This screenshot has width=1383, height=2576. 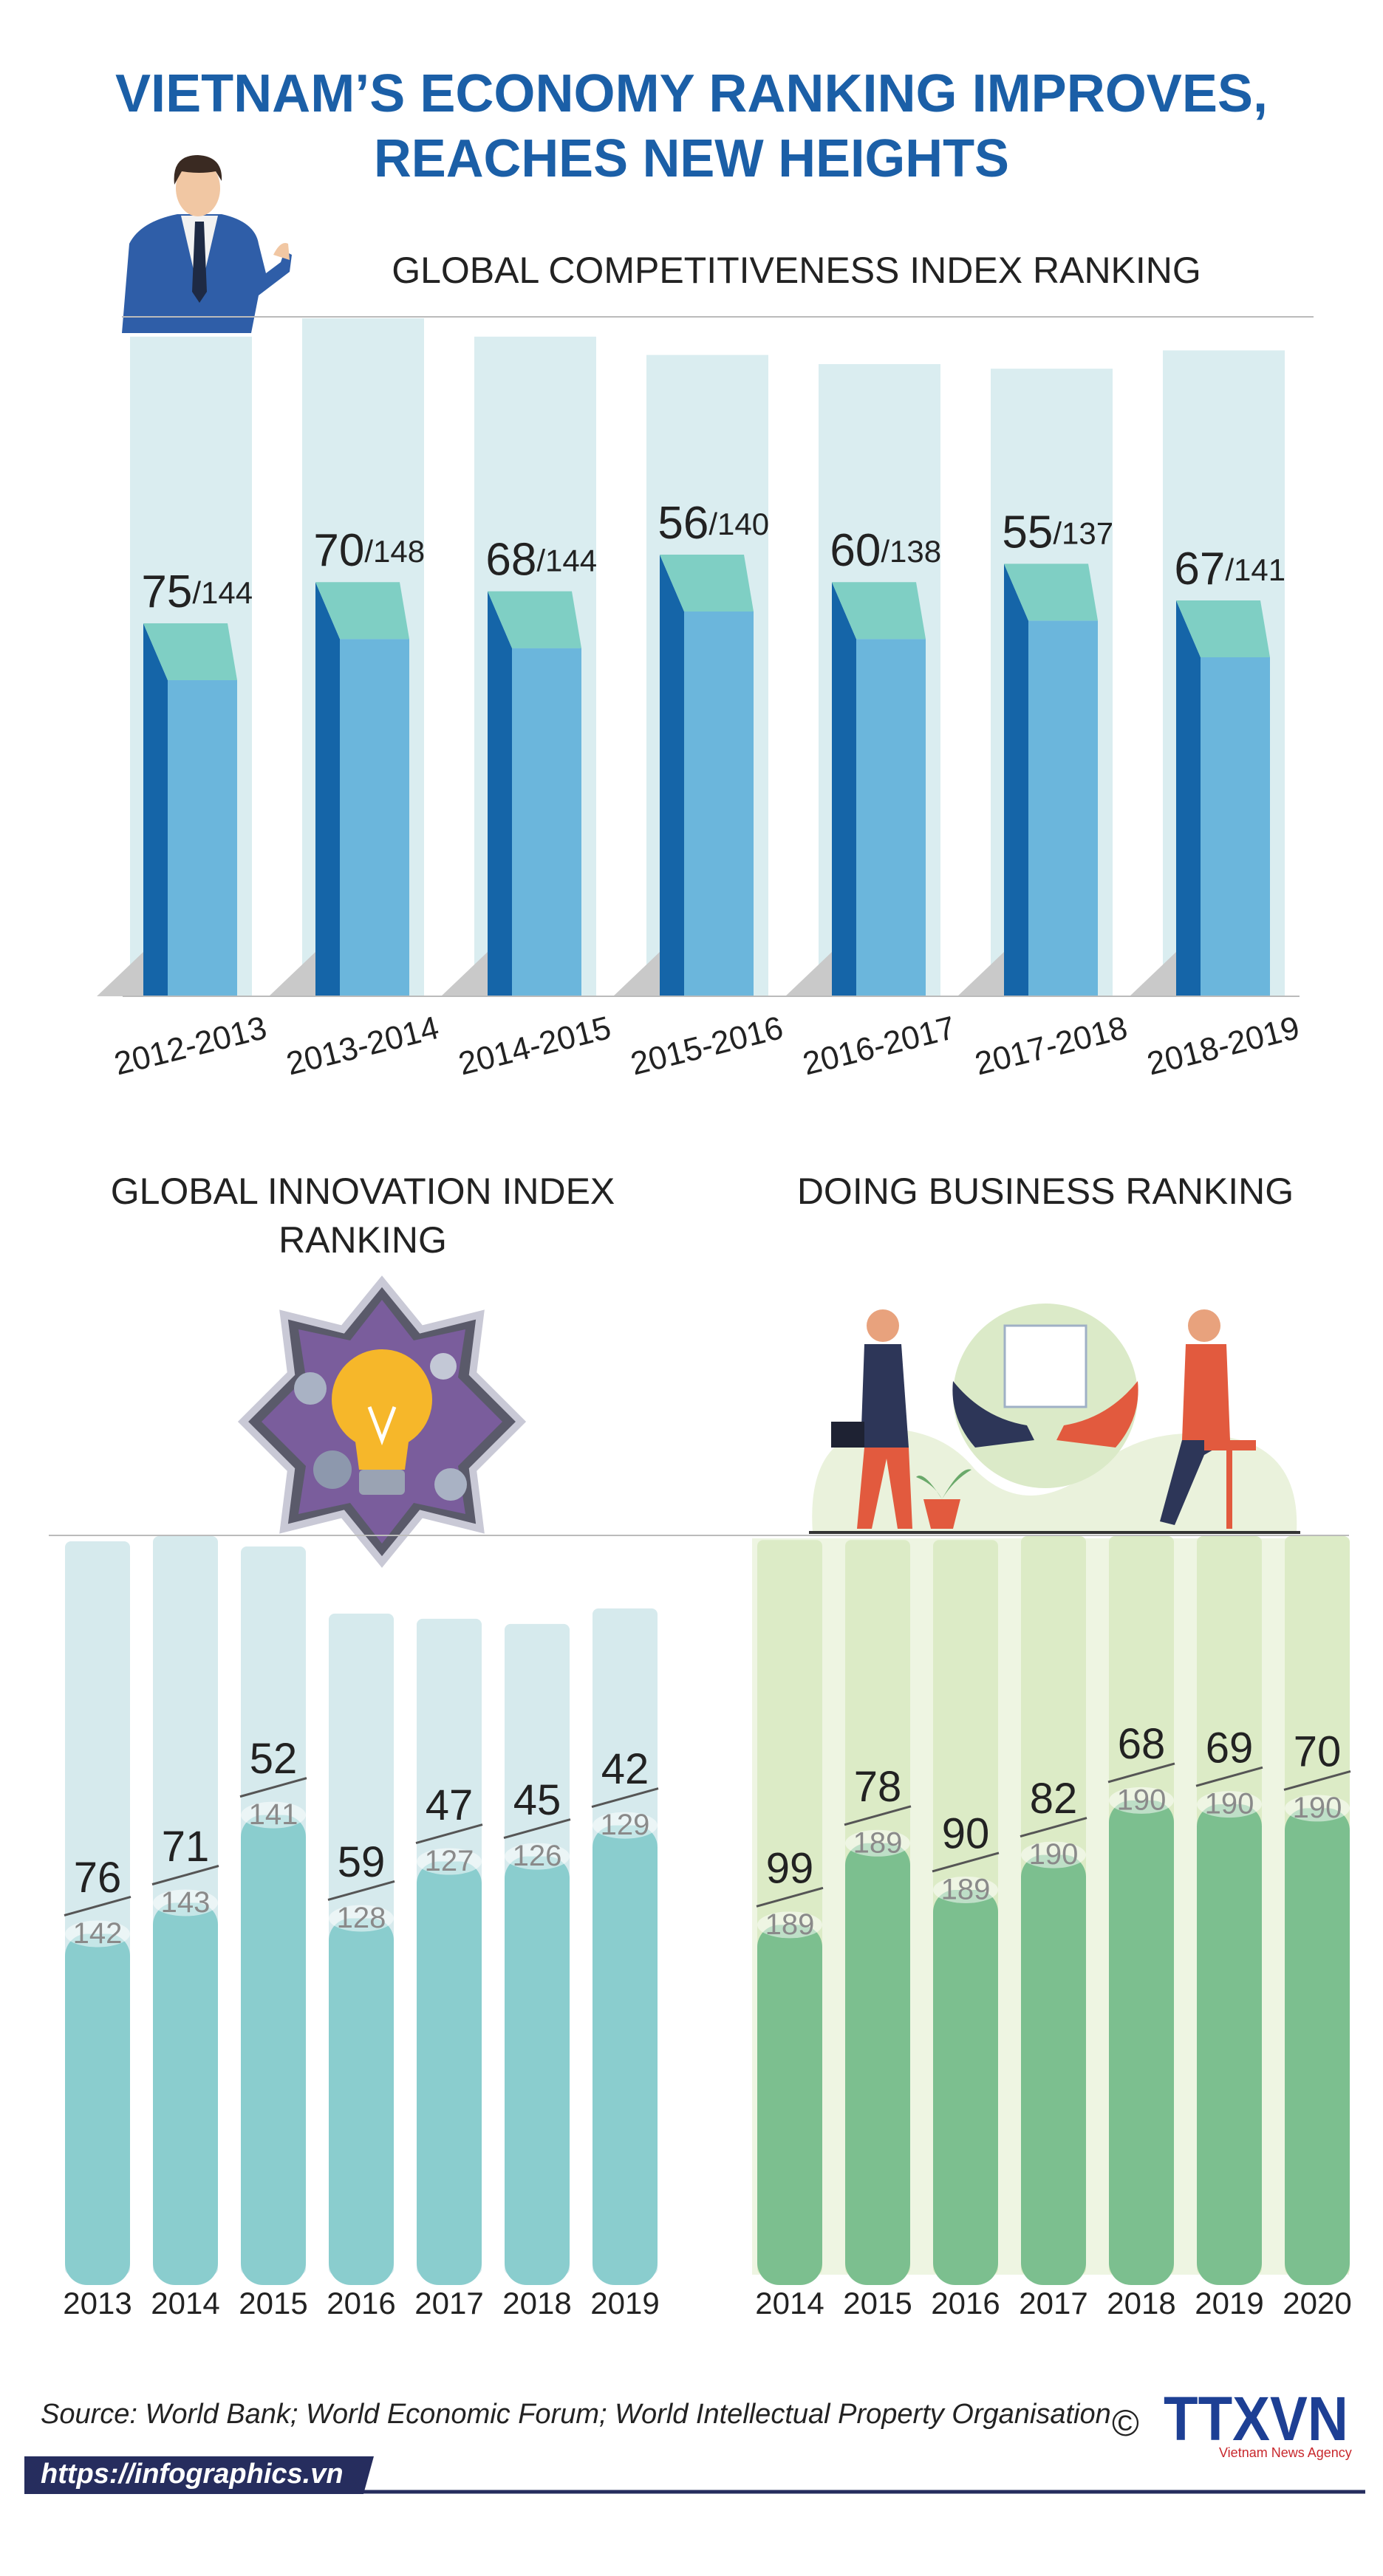 I want to click on chart-title: GLOBAL COMPETITIVENESS INDEX RANKING, so click(x=796, y=270).